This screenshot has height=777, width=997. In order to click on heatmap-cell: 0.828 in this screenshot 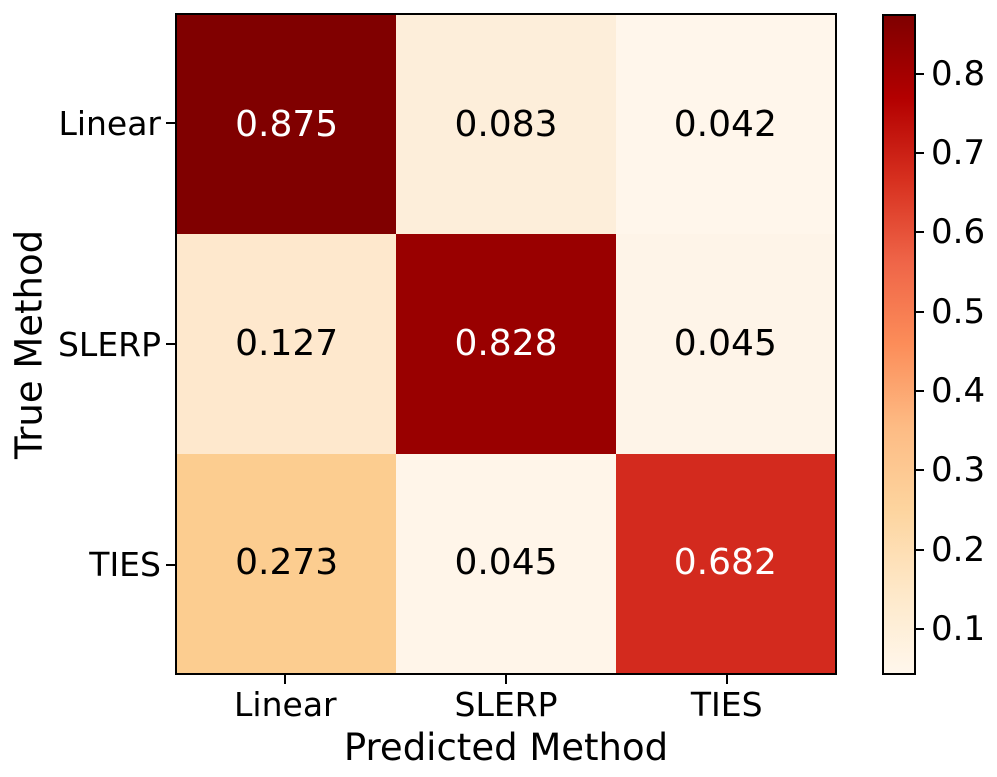, I will do `click(506, 344)`.